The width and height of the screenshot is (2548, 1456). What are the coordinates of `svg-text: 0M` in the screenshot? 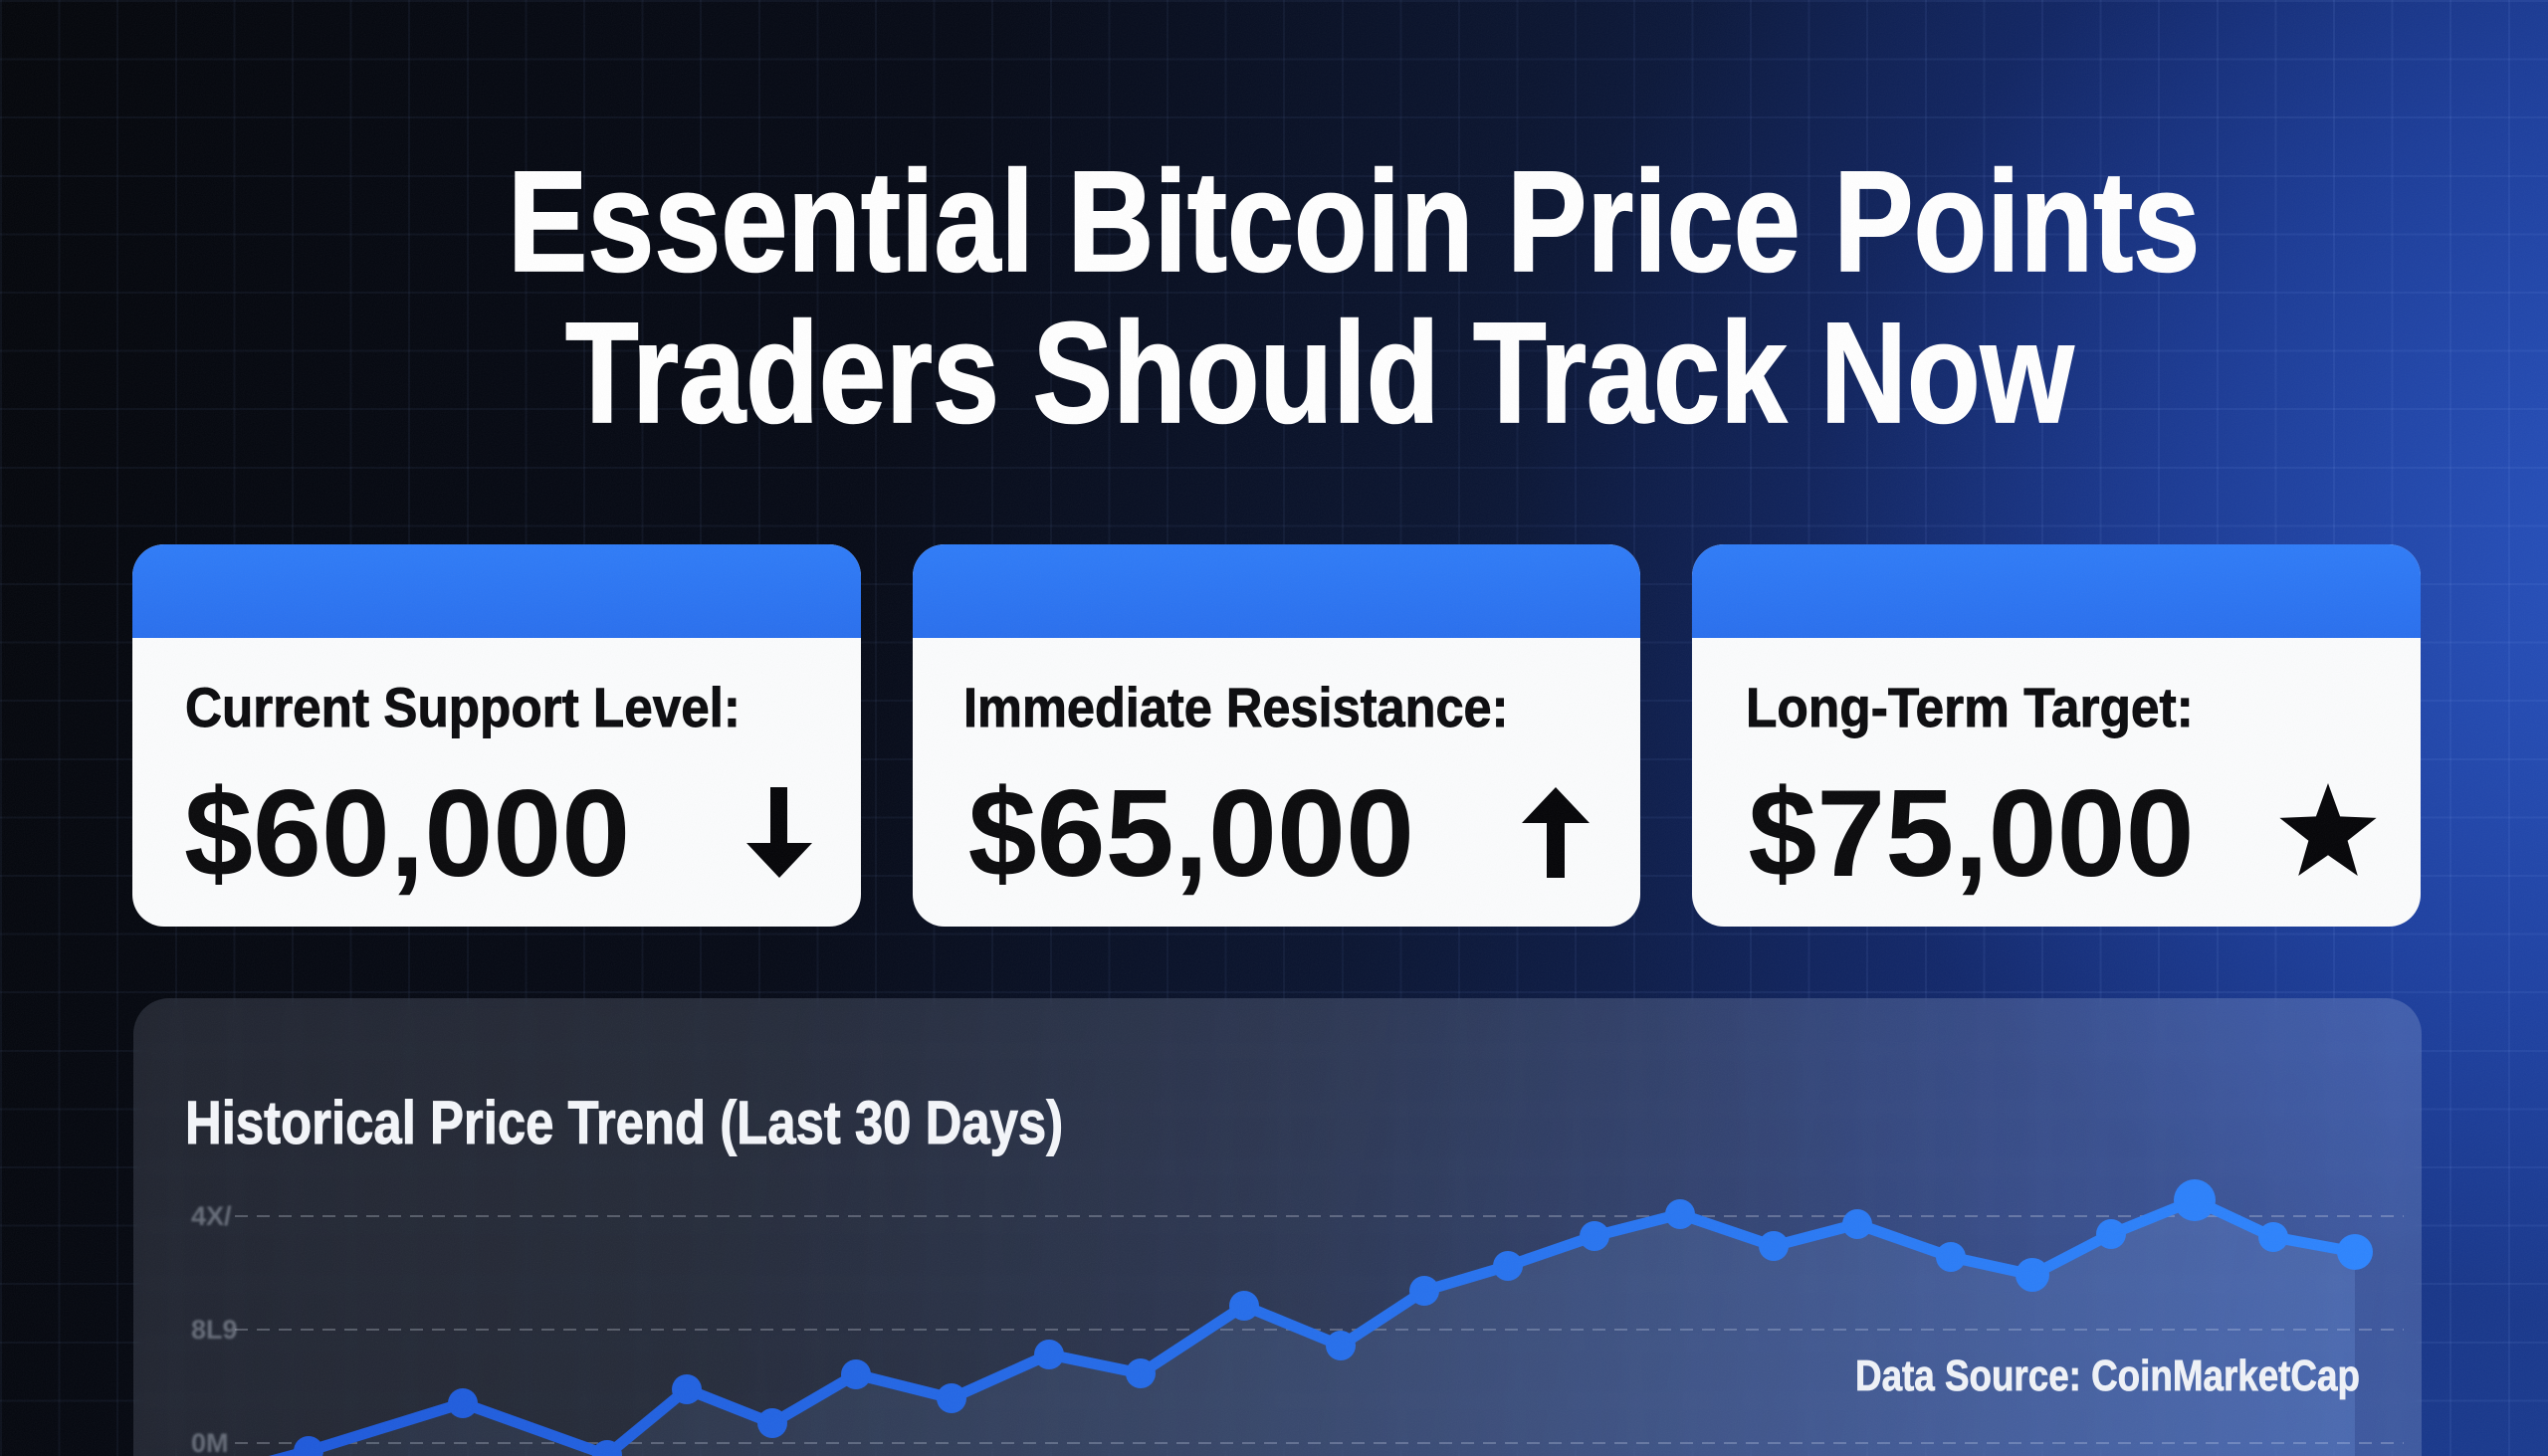 It's located at (210, 1442).